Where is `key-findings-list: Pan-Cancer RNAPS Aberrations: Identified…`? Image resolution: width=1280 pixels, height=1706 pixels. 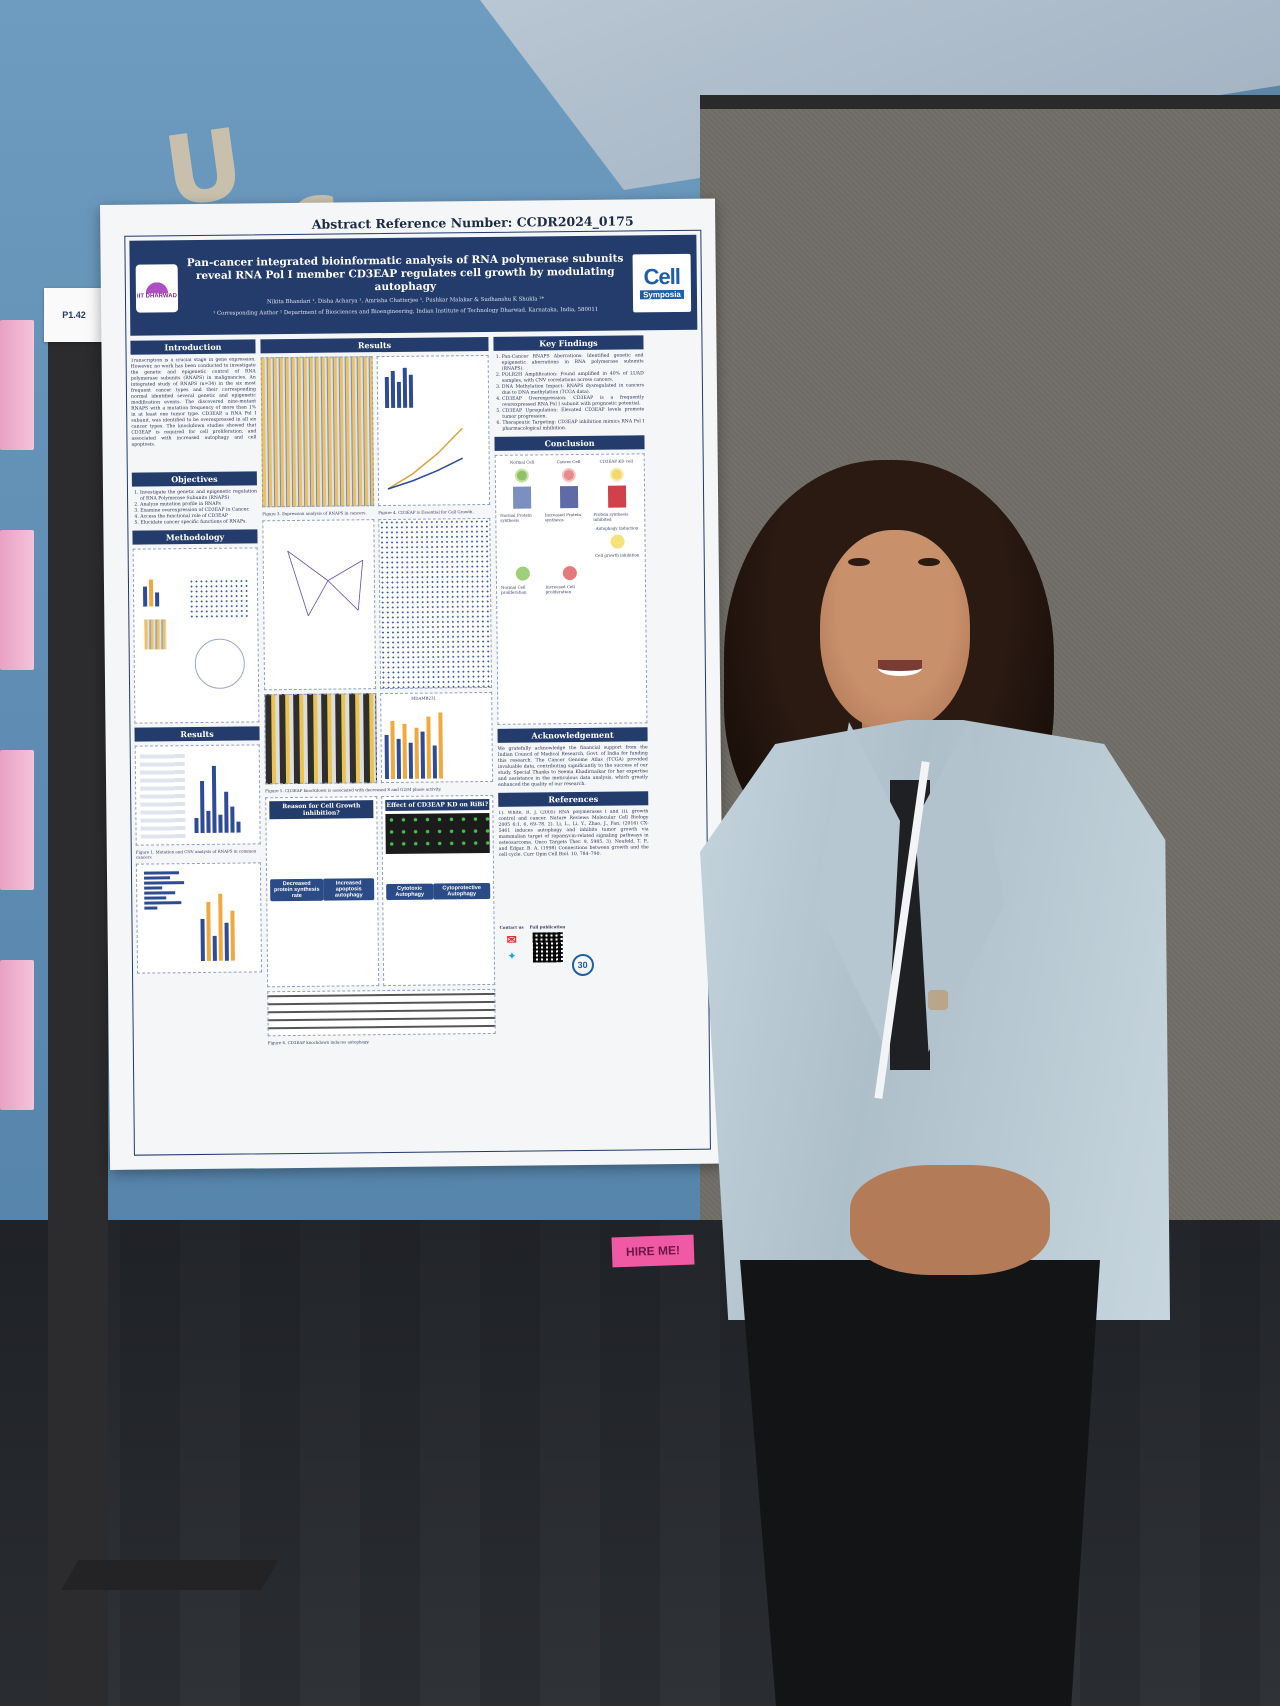 key-findings-list: Pan-Cancer RNAPS Aberrations: Identified… is located at coordinates (569, 393).